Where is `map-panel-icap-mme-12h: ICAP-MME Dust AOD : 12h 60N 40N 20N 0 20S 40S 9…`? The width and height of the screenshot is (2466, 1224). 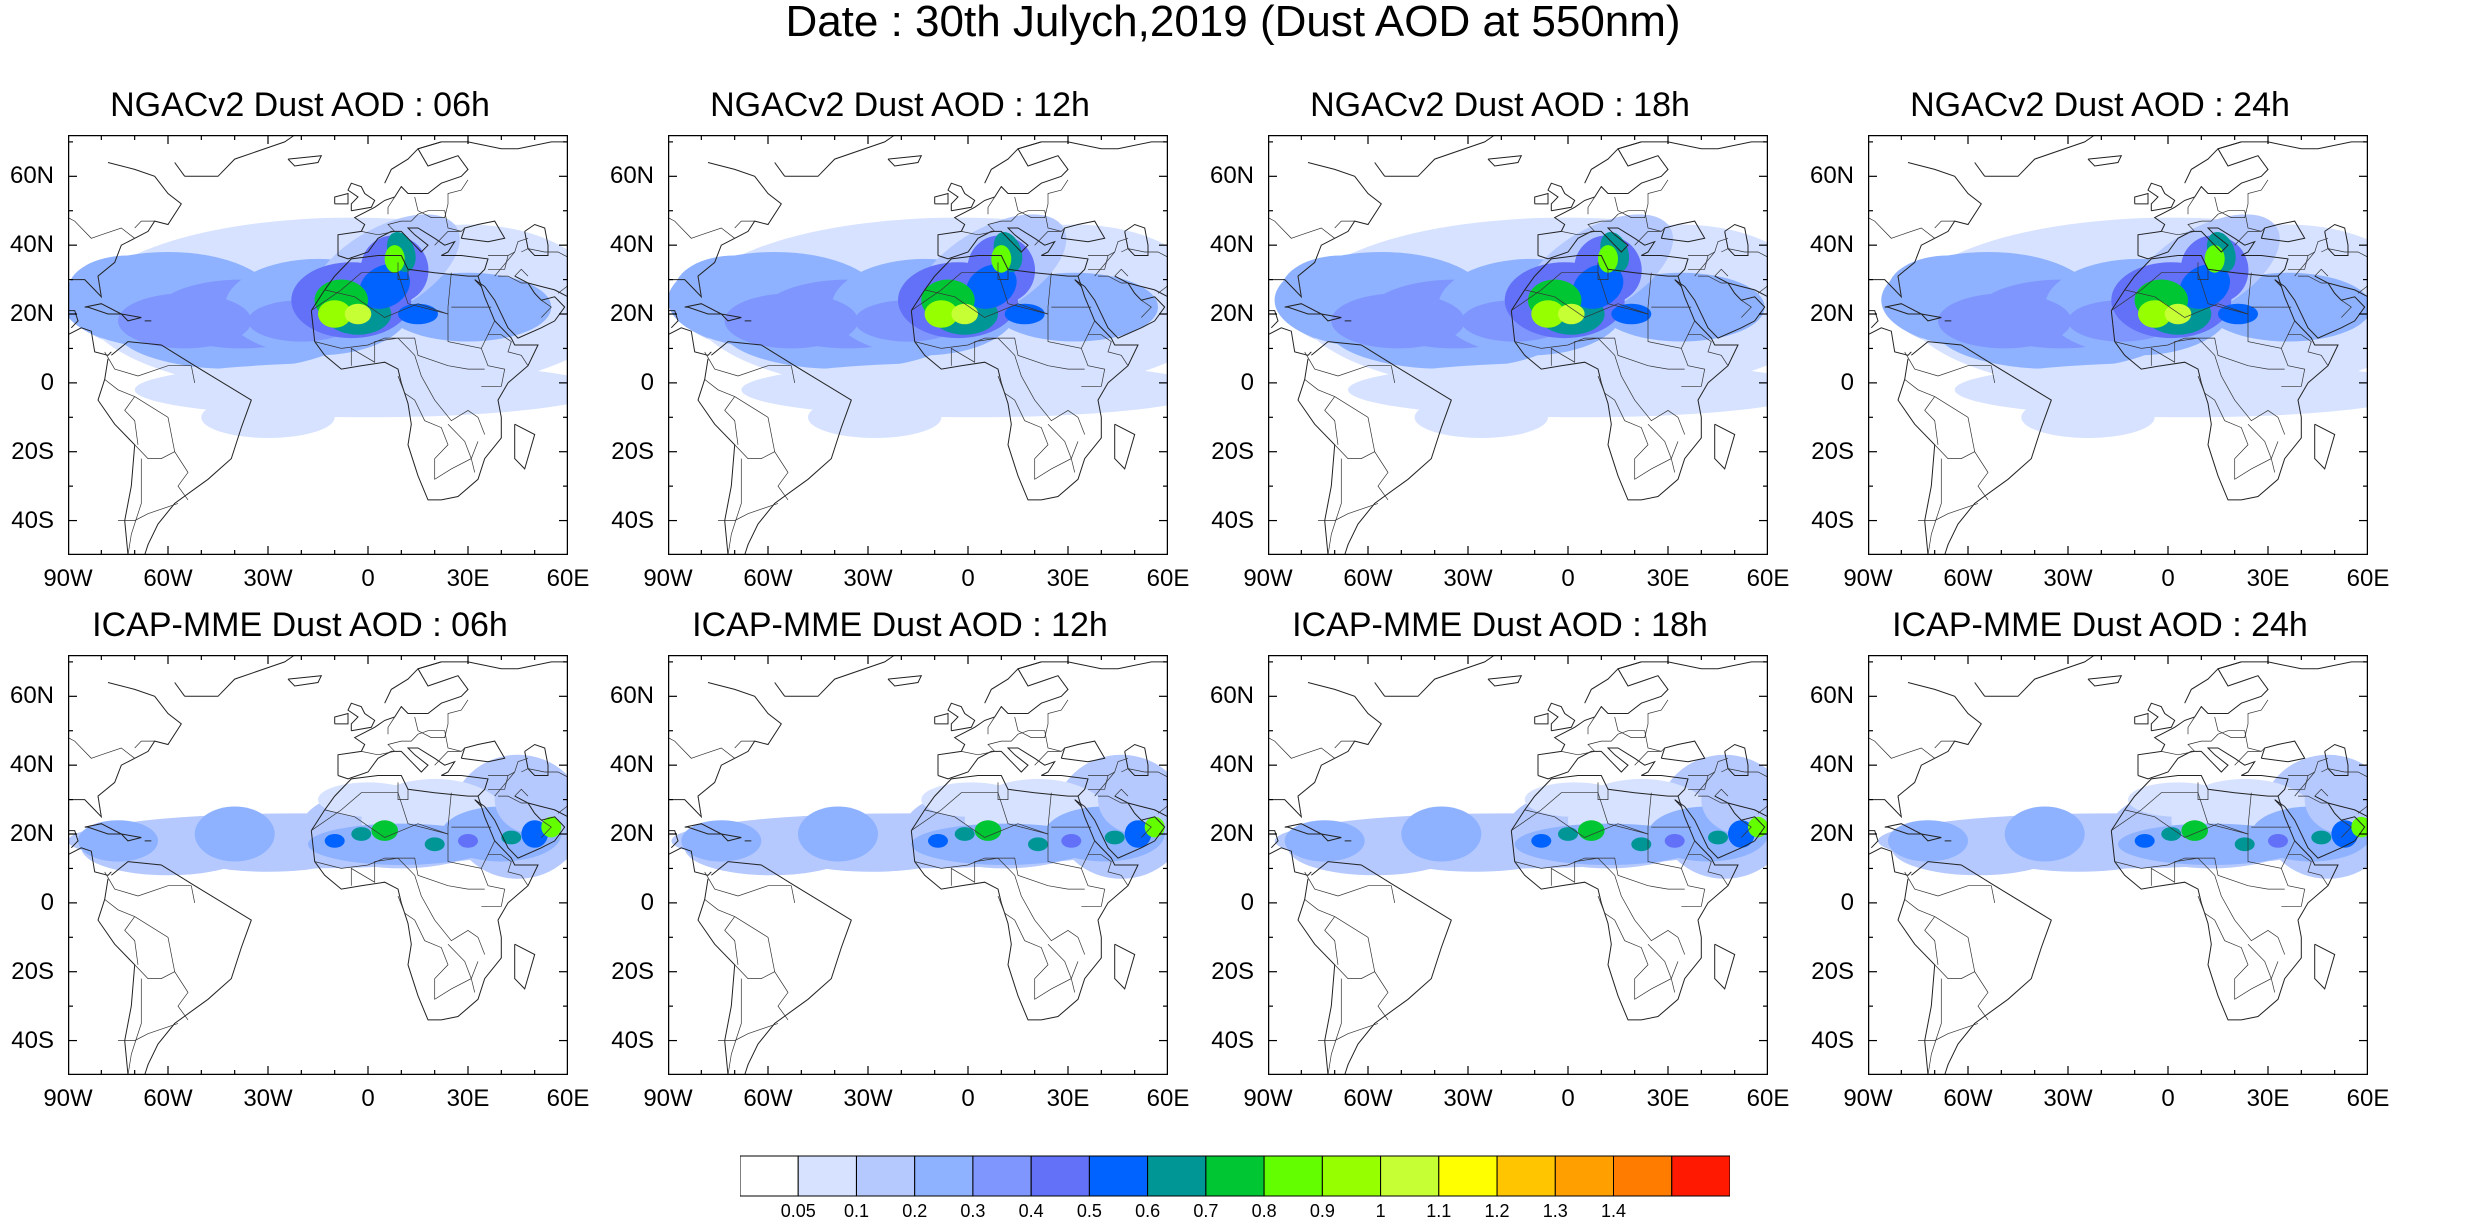 map-panel-icap-mme-12h: ICAP-MME Dust AOD : 12h 60N 40N 20N 0 20S 40S 9… is located at coordinates (900, 875).